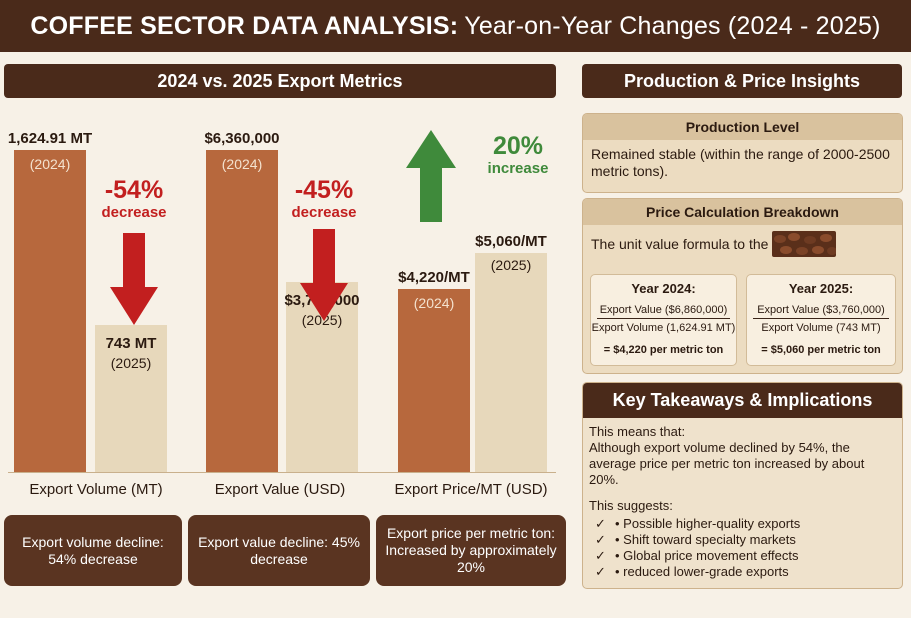 The height and width of the screenshot is (618, 911). I want to click on bar-0-2025, so click(131, 398).